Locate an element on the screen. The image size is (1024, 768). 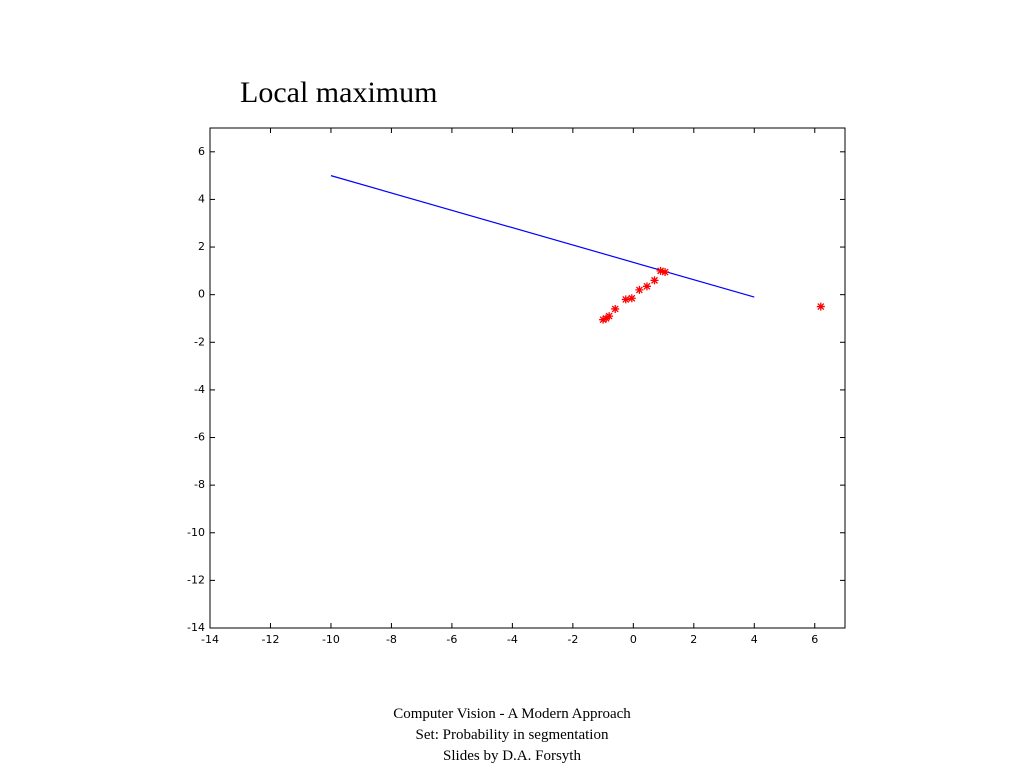
footer-line: Computer Vision - A Modern Approach is located at coordinates (512, 714).